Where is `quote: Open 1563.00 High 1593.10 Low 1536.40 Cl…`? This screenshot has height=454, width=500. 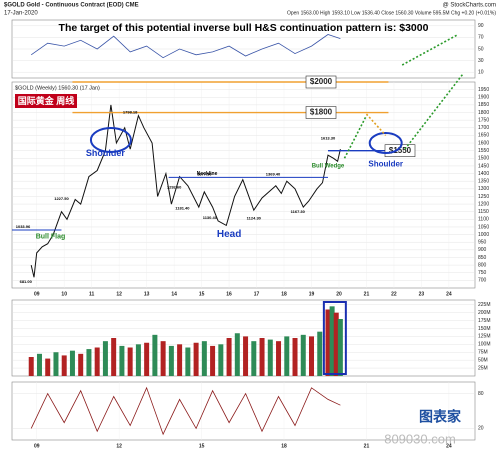 quote: Open 1563.00 High 1593.10 Low 1536.40 Cl… is located at coordinates (391, 13).